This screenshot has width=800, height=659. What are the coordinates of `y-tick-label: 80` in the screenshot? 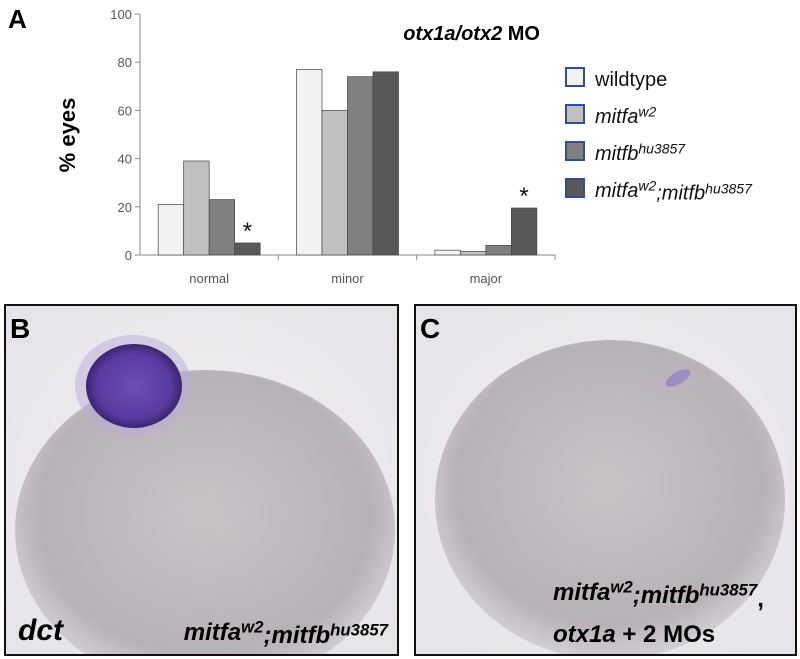 It's located at (125, 62).